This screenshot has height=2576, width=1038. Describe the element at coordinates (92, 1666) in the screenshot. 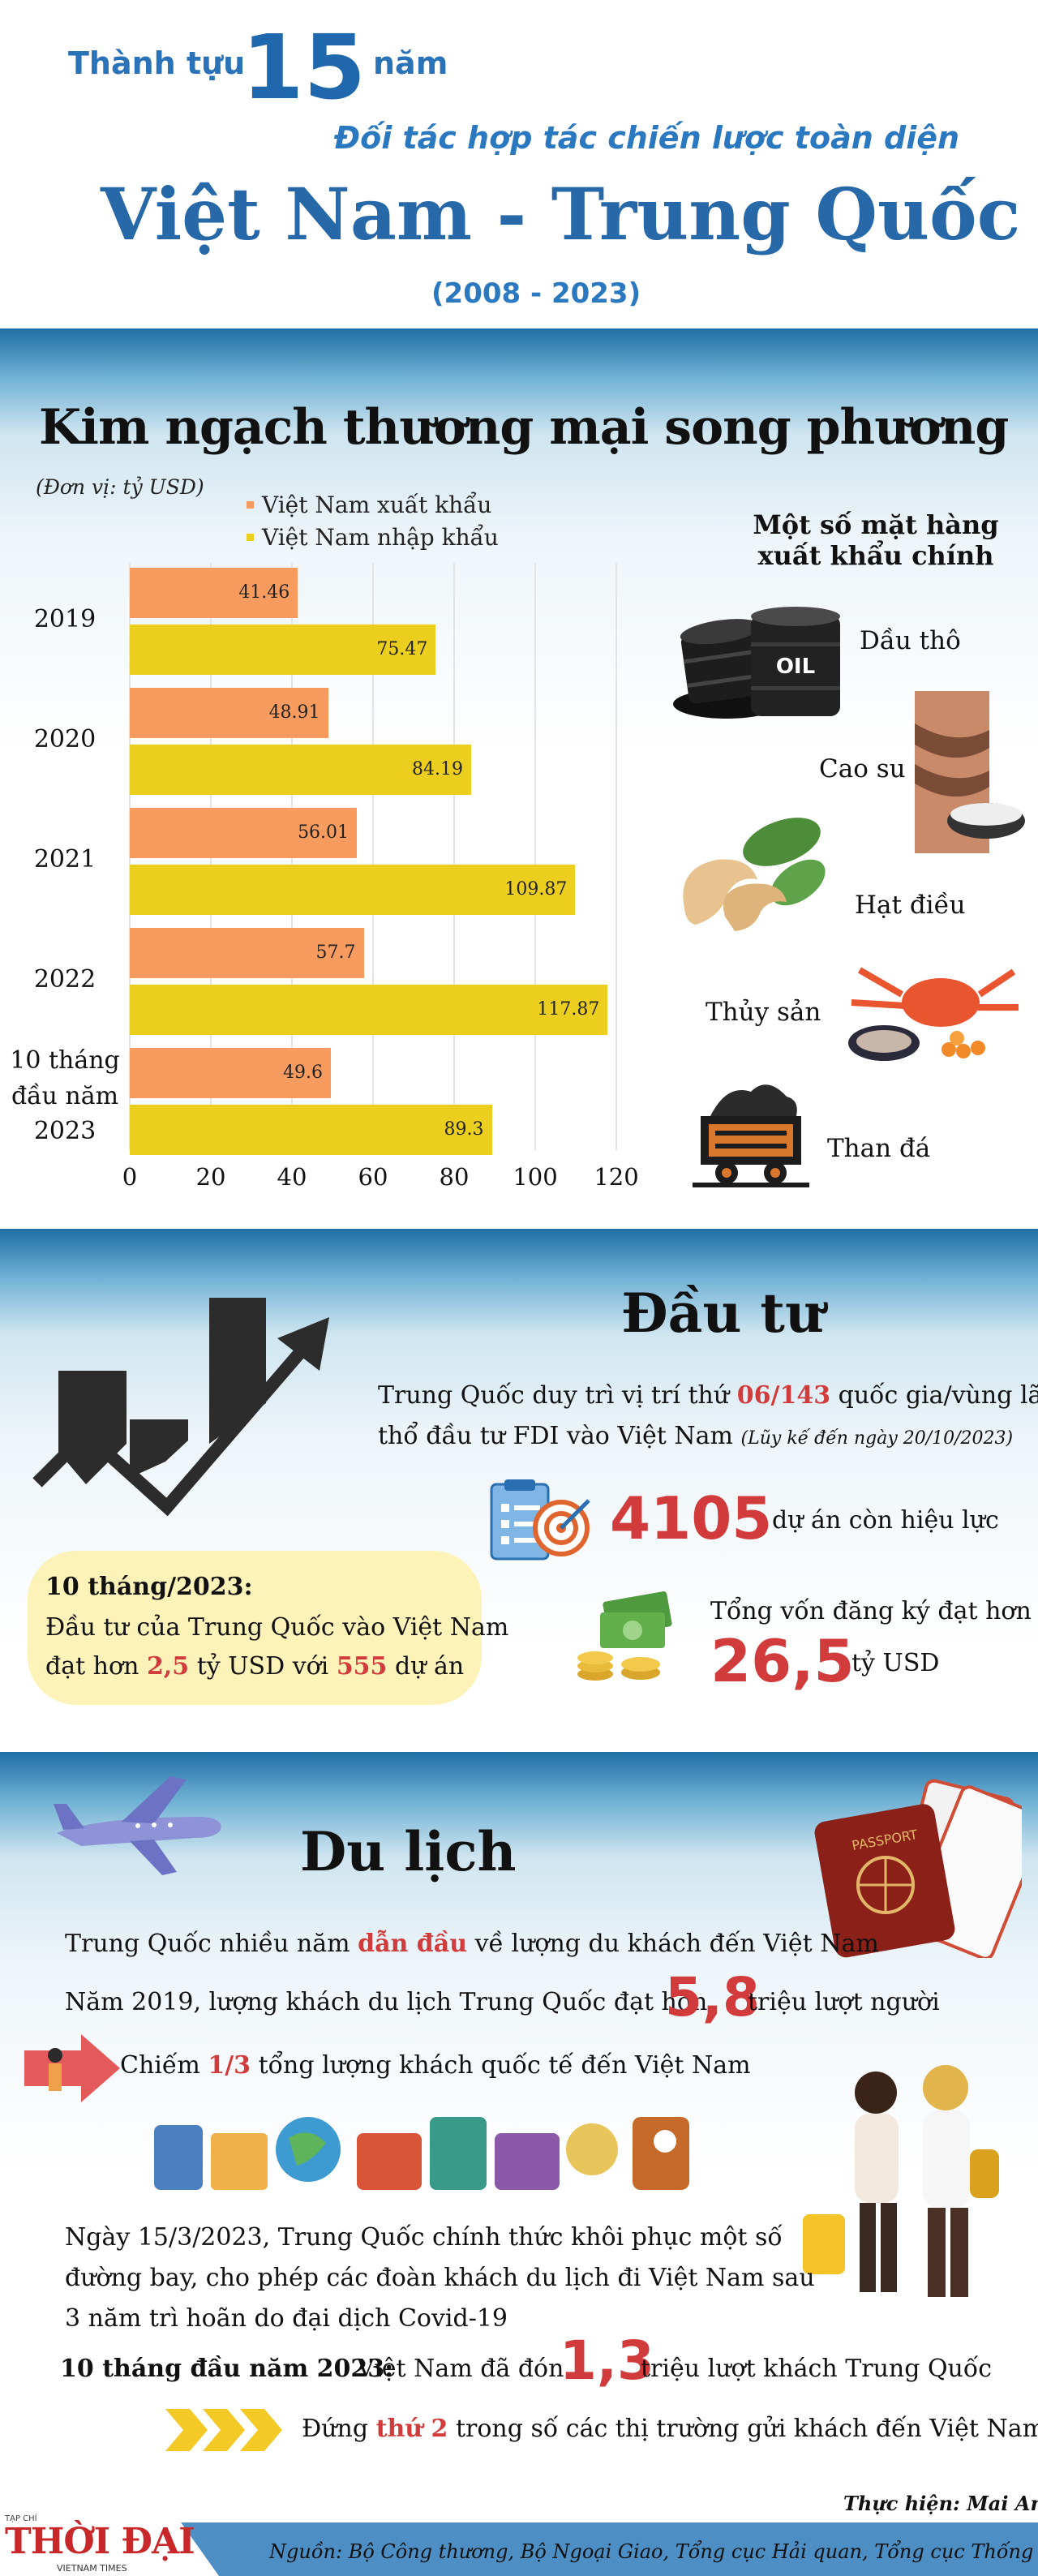

I see `invest-box-pre: đạt hơn` at that location.